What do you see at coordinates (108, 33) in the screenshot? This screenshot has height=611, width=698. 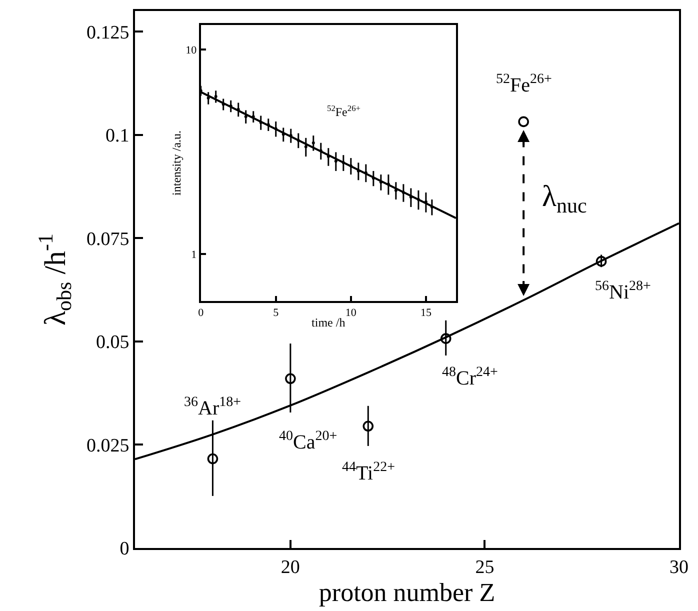 I see `y-tick-label: 0.125` at bounding box center [108, 33].